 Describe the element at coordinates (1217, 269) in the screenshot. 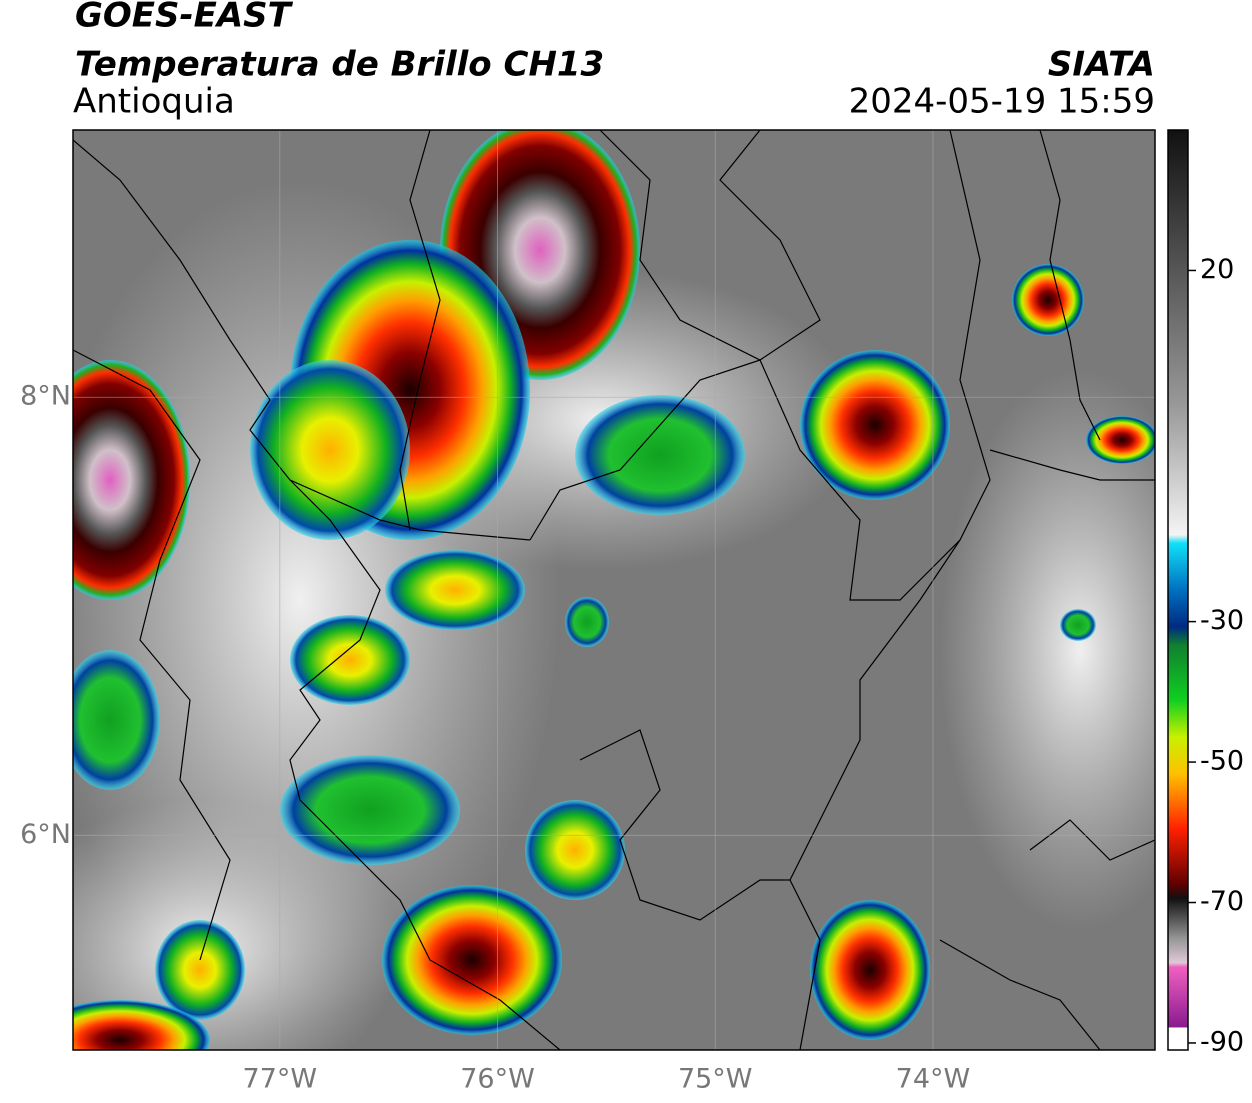

I see `colorbar-tick-label: 20` at that location.